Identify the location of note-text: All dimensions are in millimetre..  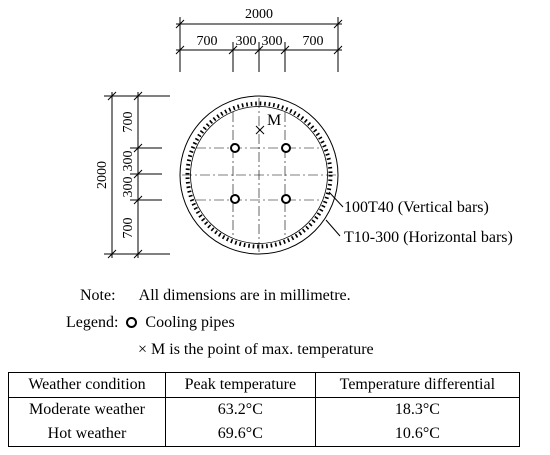
(244, 295).